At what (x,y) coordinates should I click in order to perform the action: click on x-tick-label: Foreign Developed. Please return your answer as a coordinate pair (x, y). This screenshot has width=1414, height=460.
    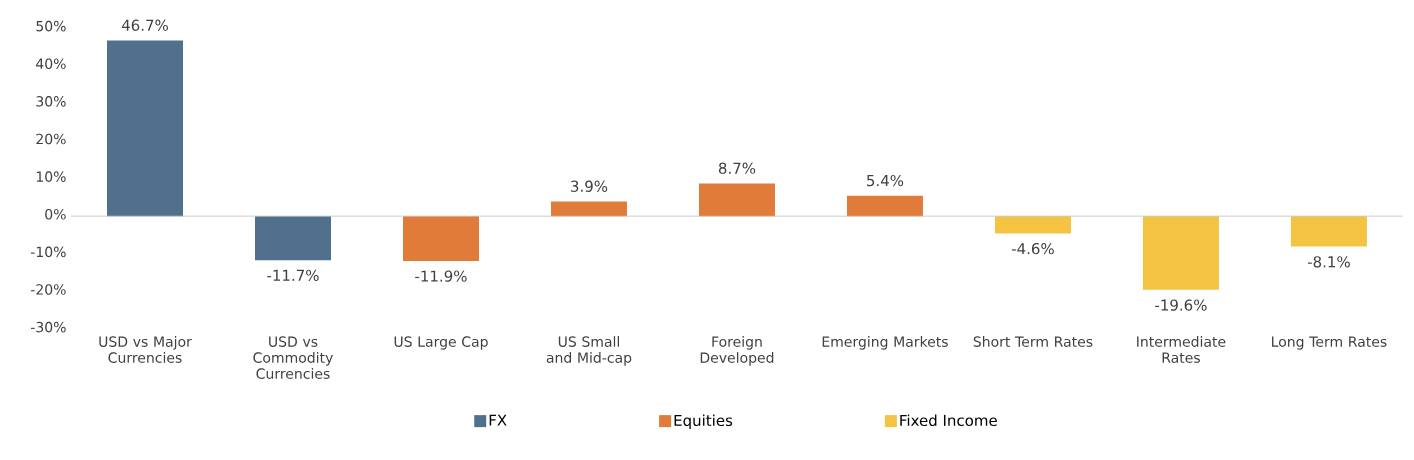
    Looking at the image, I should click on (737, 351).